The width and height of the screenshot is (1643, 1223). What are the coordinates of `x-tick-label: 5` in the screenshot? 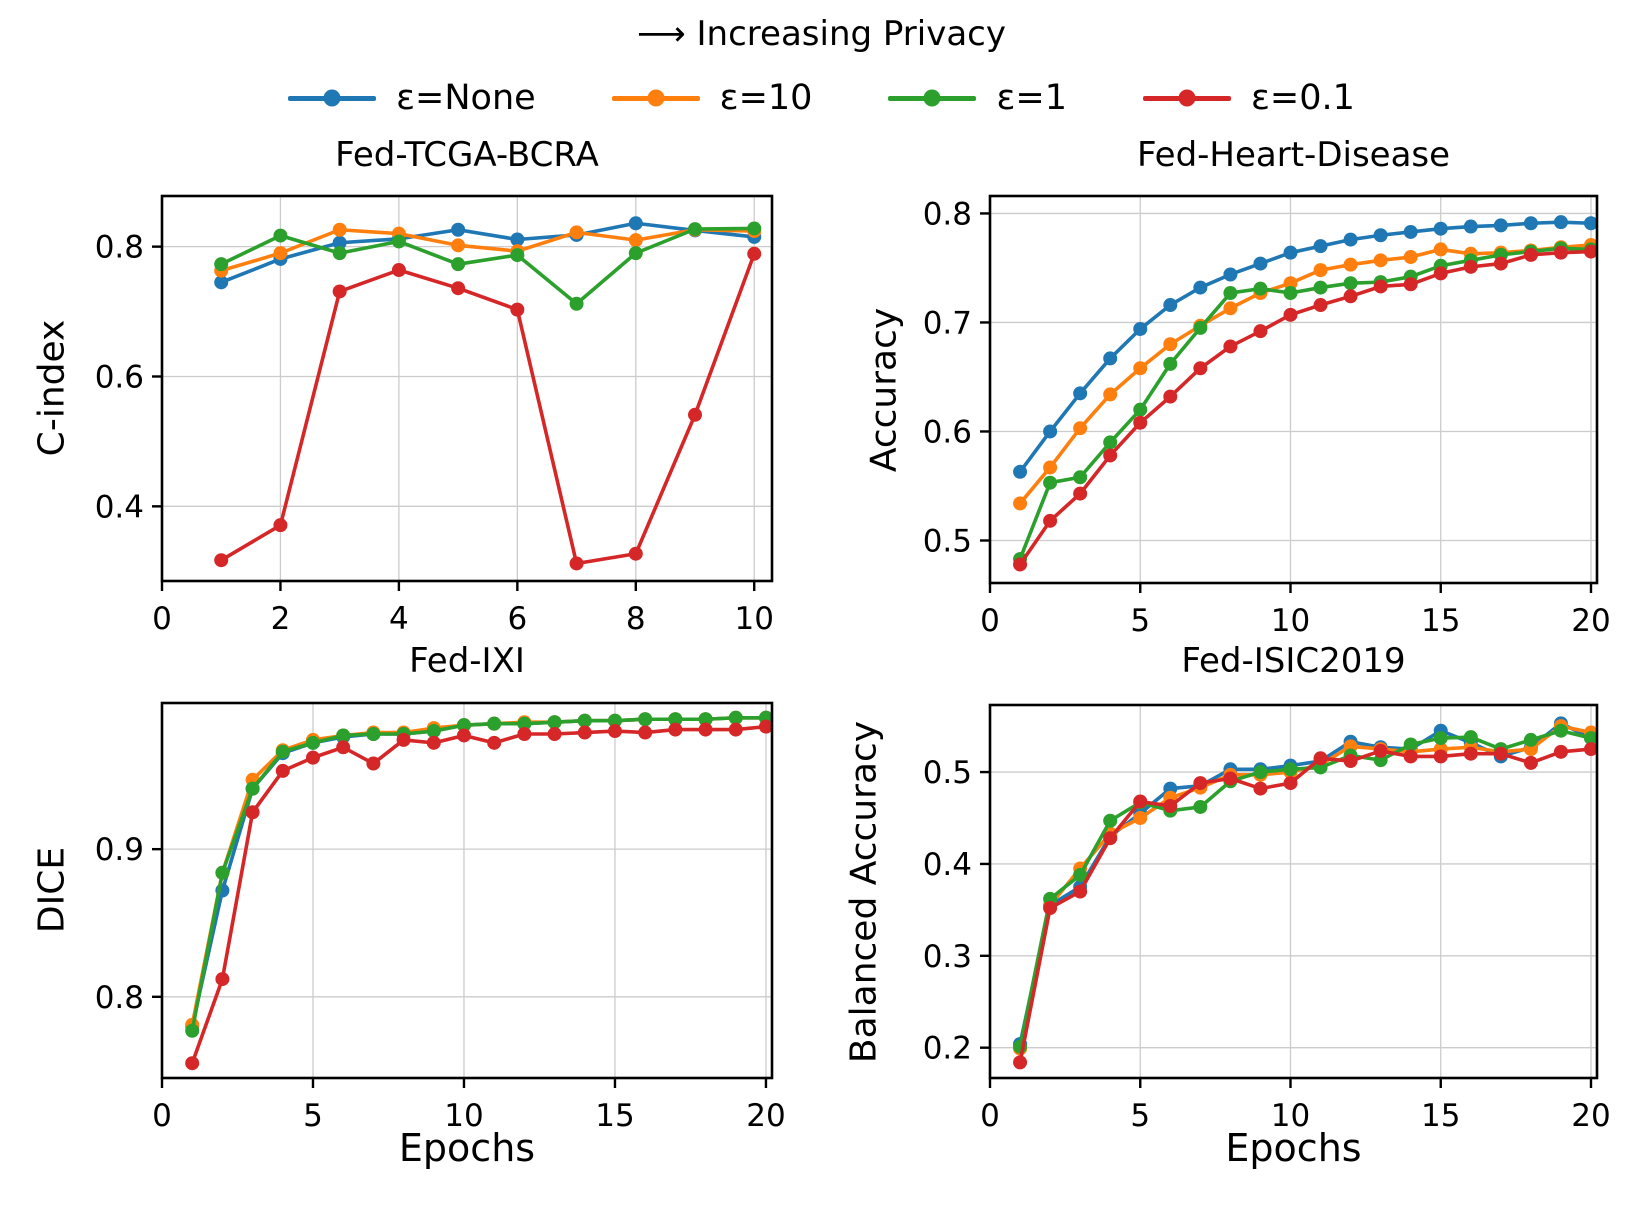 It's located at (1140, 1116).